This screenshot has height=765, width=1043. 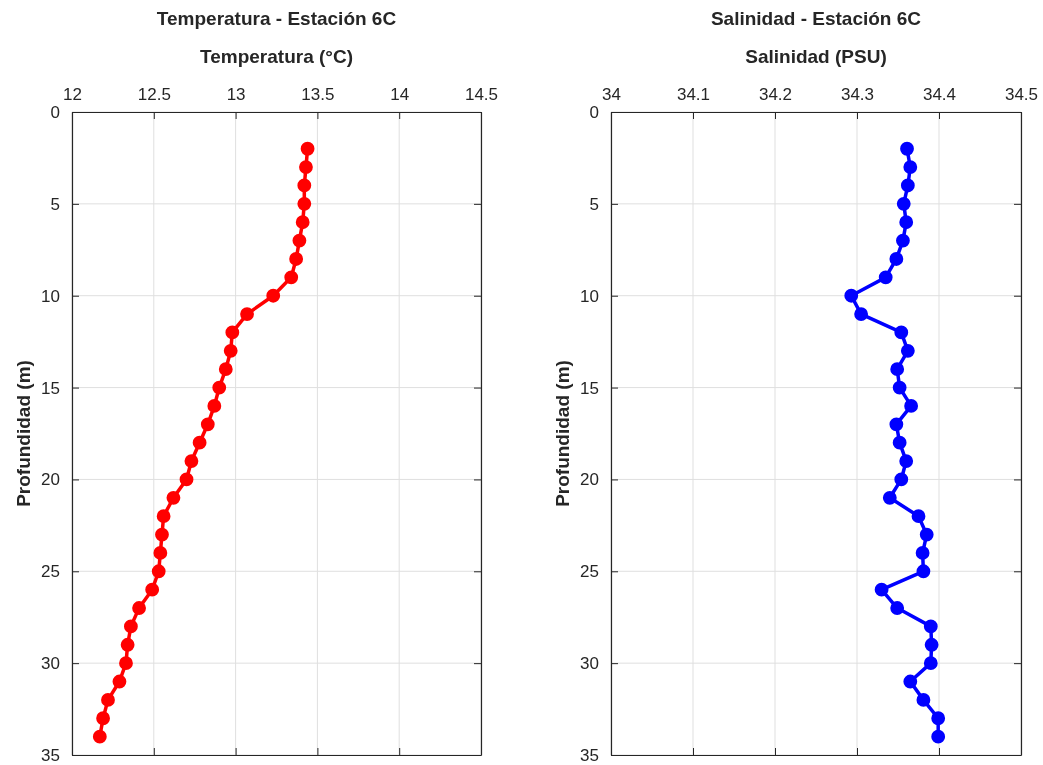 What do you see at coordinates (857, 94) in the screenshot?
I see `x-tick-label: 34.3` at bounding box center [857, 94].